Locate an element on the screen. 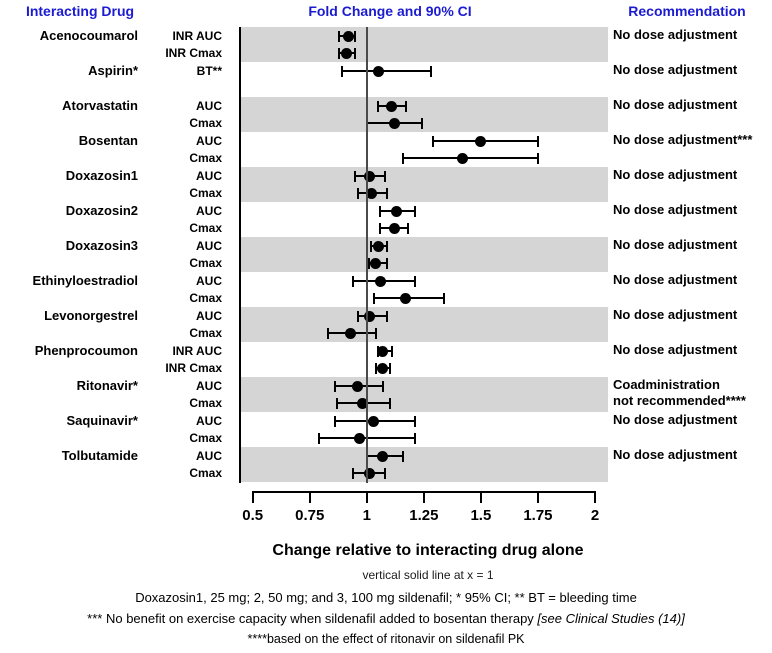  drug-label: Atorvastatin is located at coordinates (100, 105).